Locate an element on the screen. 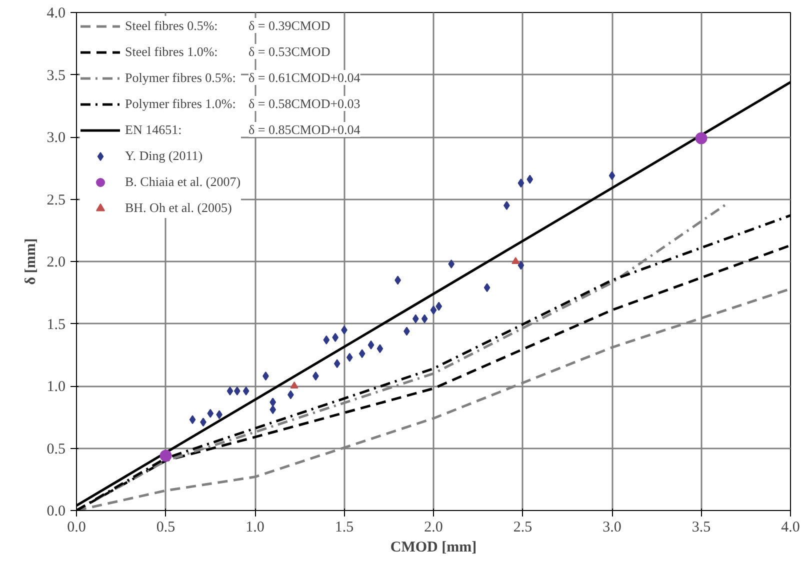  y-tick-label: 2.0 is located at coordinates (56, 262).